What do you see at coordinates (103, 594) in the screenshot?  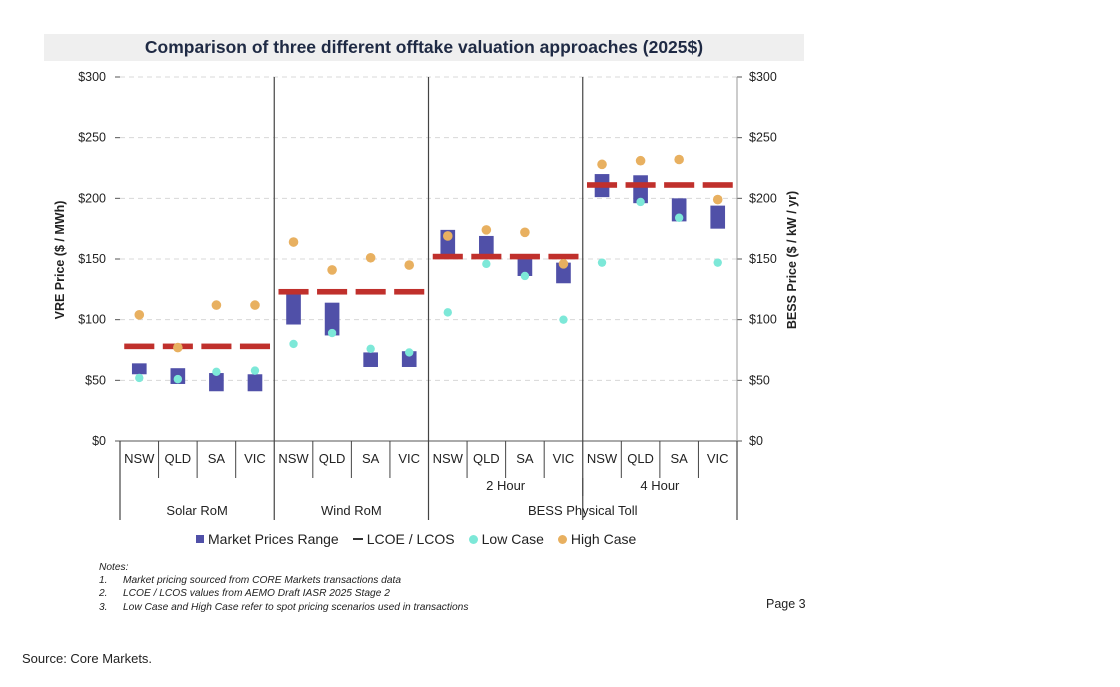 I see `note-2-num: 2.` at bounding box center [103, 594].